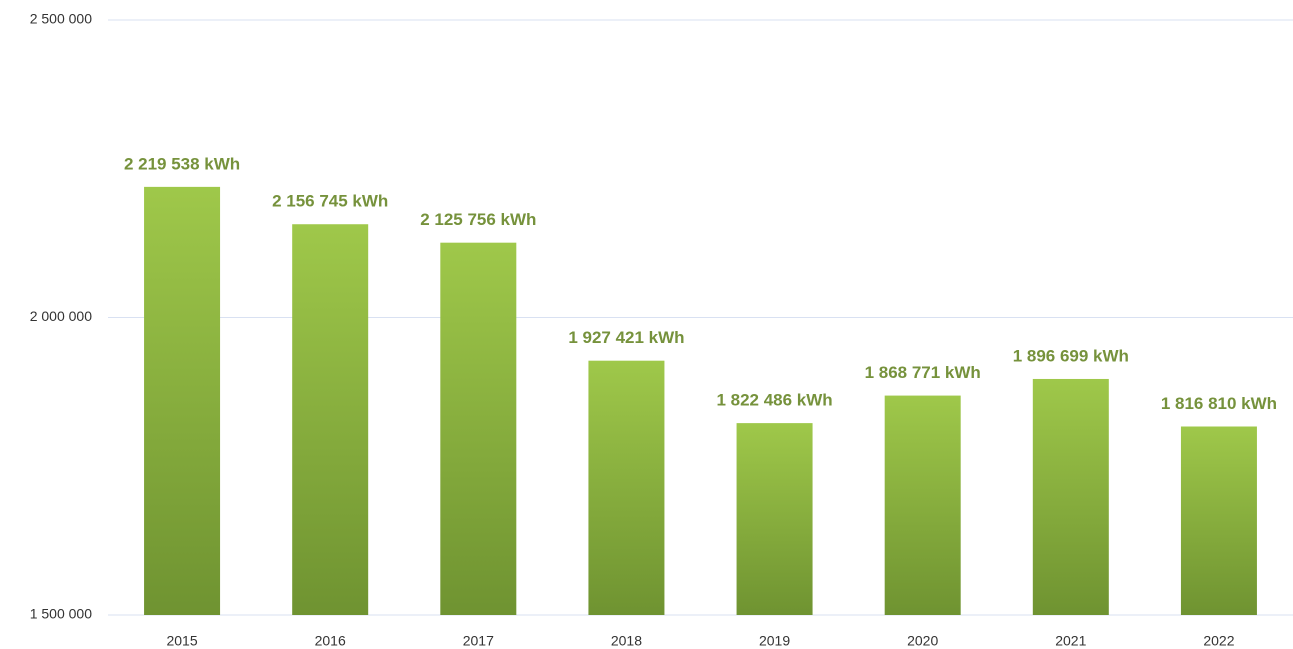  Describe the element at coordinates (1218, 641) in the screenshot. I see `x-tick-label: 2022` at that location.